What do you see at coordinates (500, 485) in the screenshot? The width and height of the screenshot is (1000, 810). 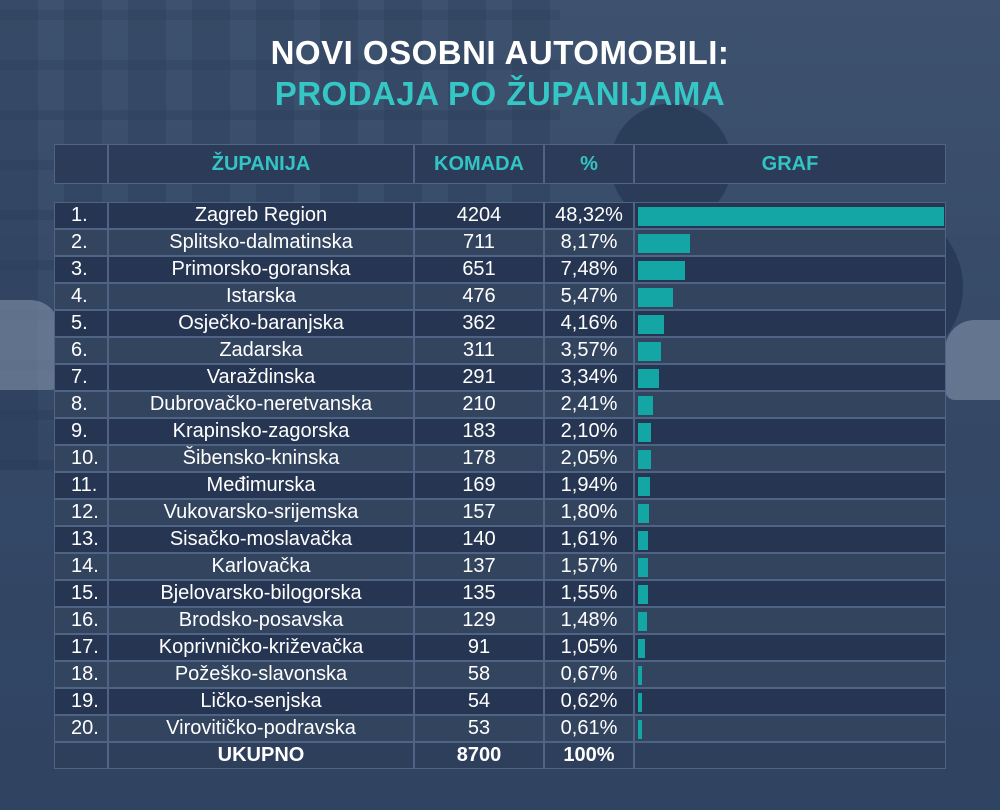 I see `table-row: 11. Međimurska 169 1,94%` at bounding box center [500, 485].